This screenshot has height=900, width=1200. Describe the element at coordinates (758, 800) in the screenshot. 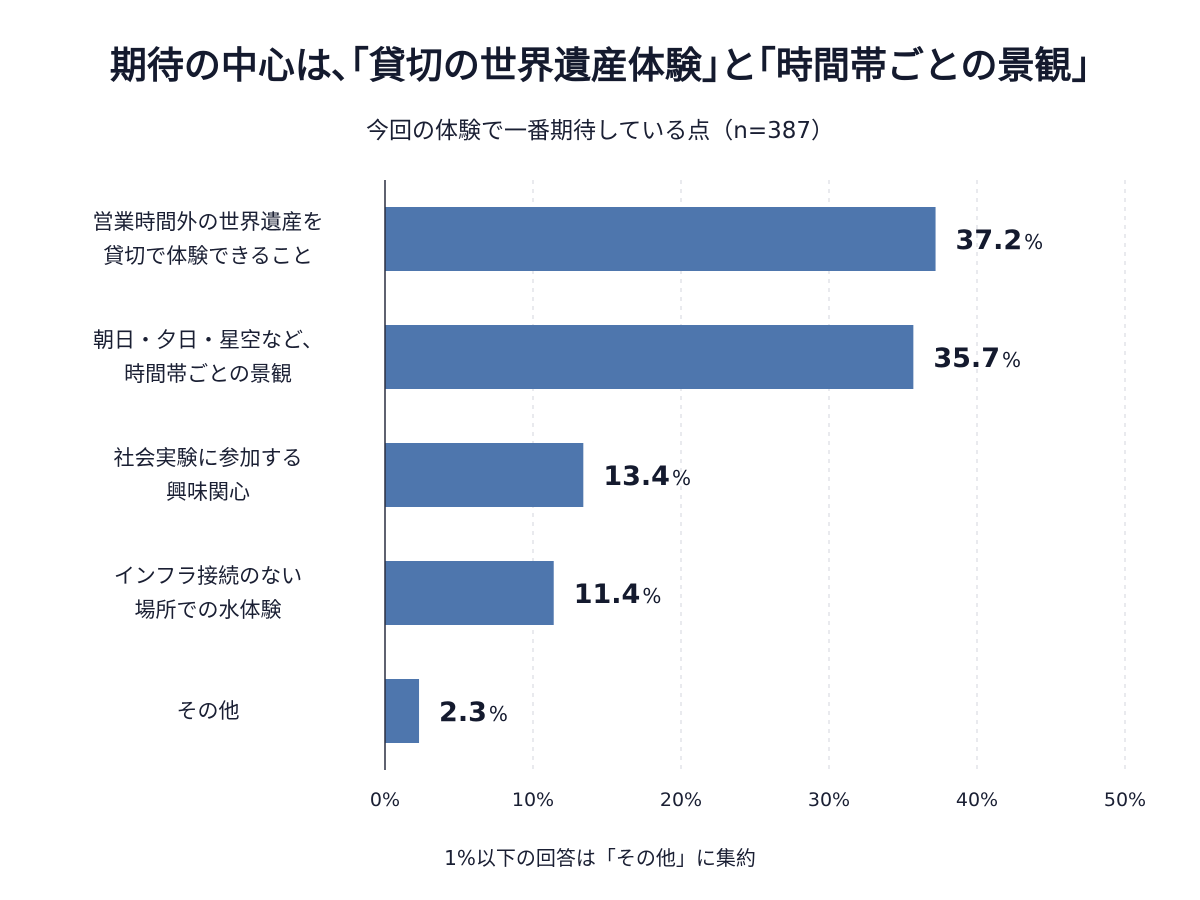

I see `x-axis-ticks: 0% 10% 20% 30% 40% 50%` at that location.